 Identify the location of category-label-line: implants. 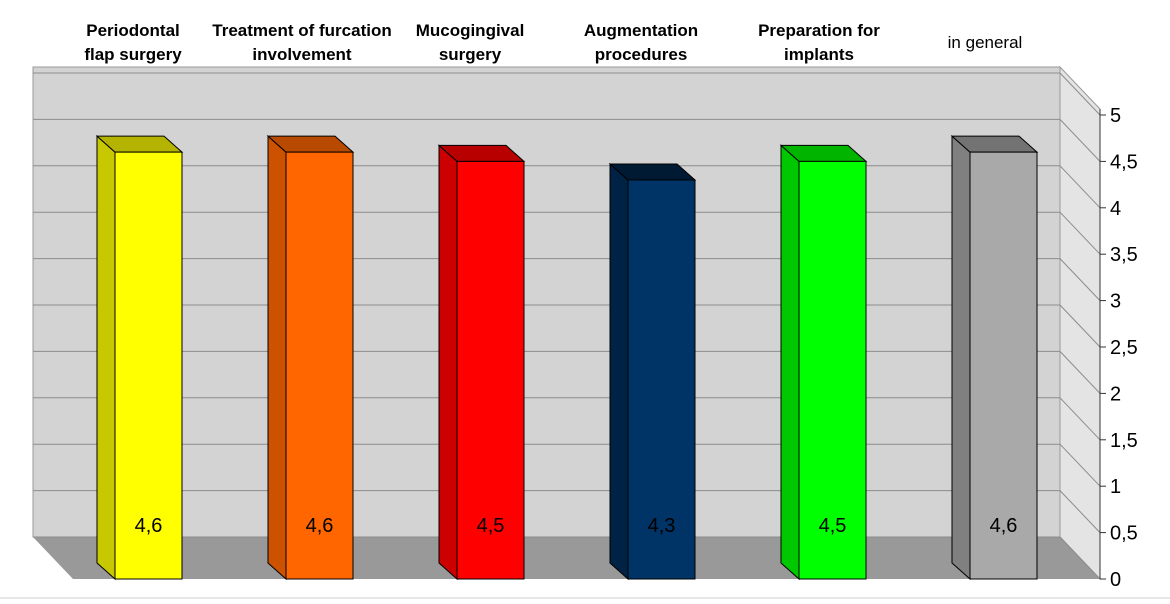
(819, 54).